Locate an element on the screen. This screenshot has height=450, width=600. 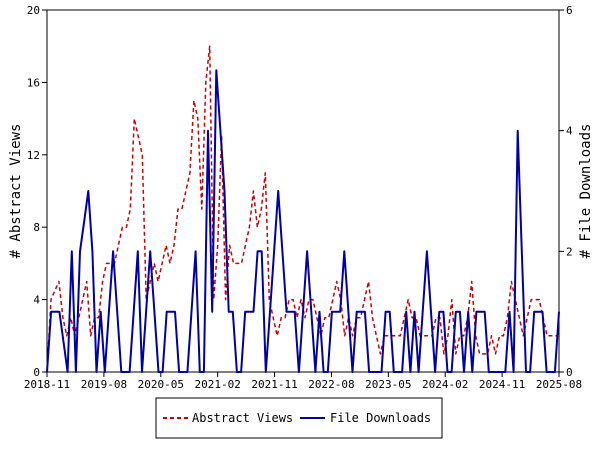
x-tick-label: 2018-11 is located at coordinates (47, 384).